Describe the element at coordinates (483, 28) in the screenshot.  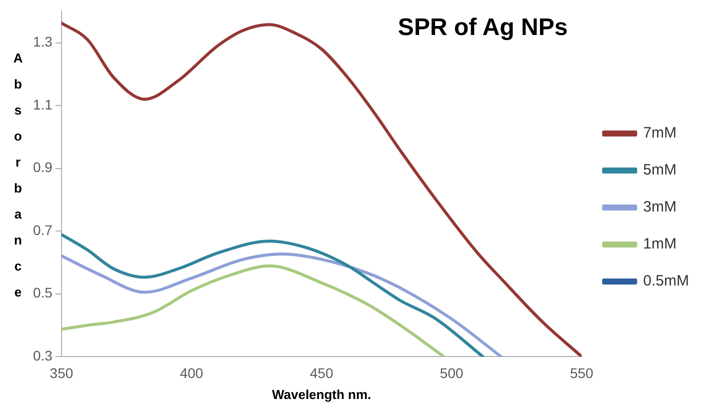
I see `chart-title: SPR of Ag NPs` at that location.